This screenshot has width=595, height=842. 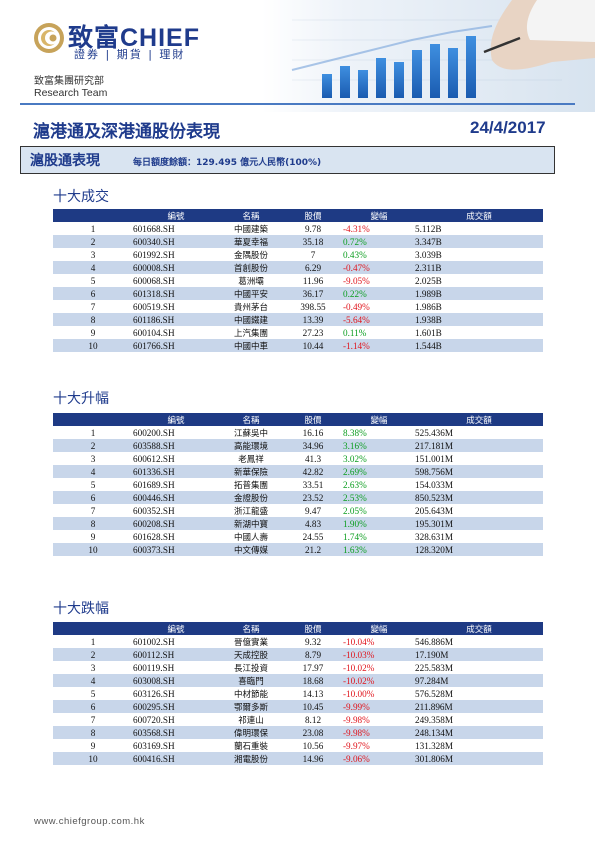 What do you see at coordinates (479, 458) in the screenshot?
I see `turnover-cell: 151.001M` at bounding box center [479, 458].